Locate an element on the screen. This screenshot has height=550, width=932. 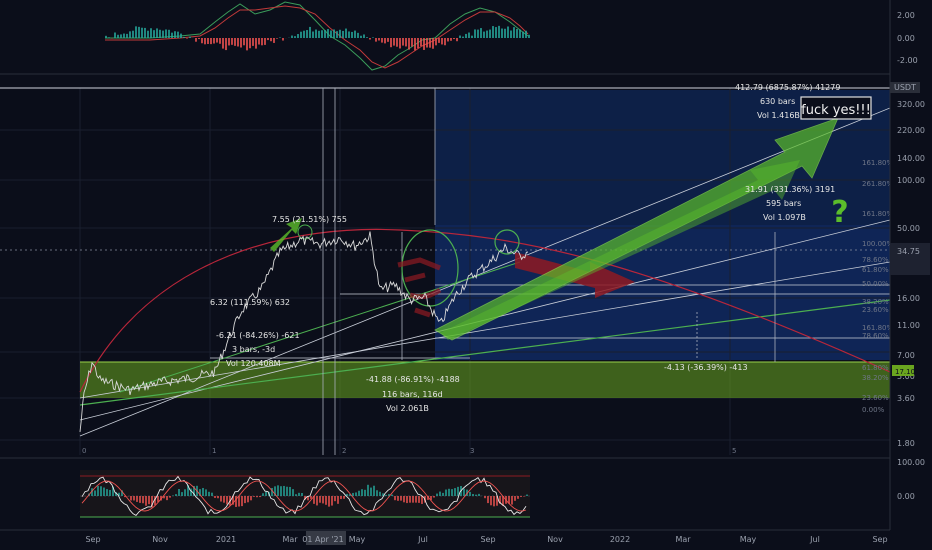
price-tick: 7.00 is located at coordinates (906, 355).